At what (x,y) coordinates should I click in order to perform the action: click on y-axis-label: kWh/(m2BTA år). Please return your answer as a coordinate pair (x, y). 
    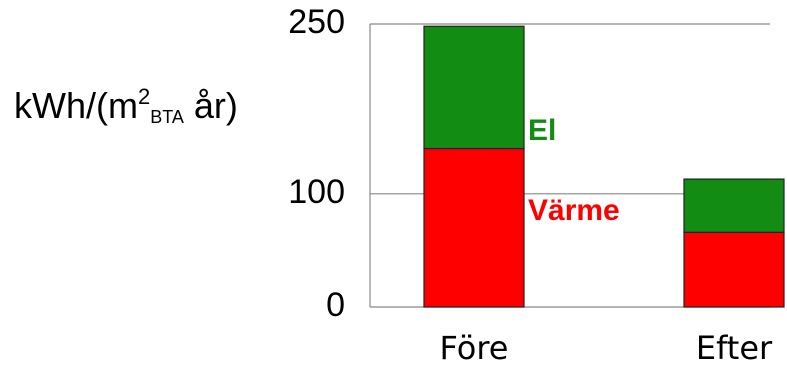
    Looking at the image, I should click on (126, 105).